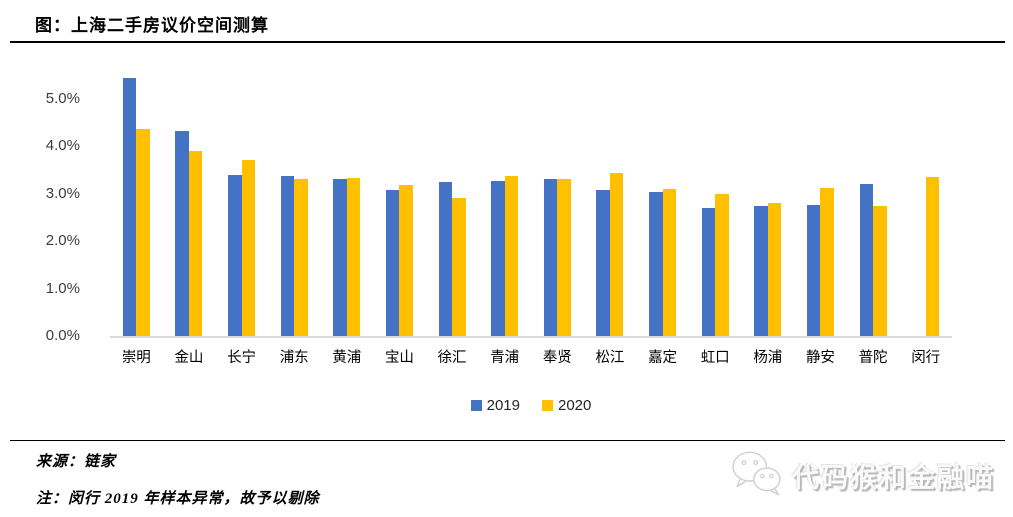  I want to click on x-axis-label: 青浦, so click(505, 358).